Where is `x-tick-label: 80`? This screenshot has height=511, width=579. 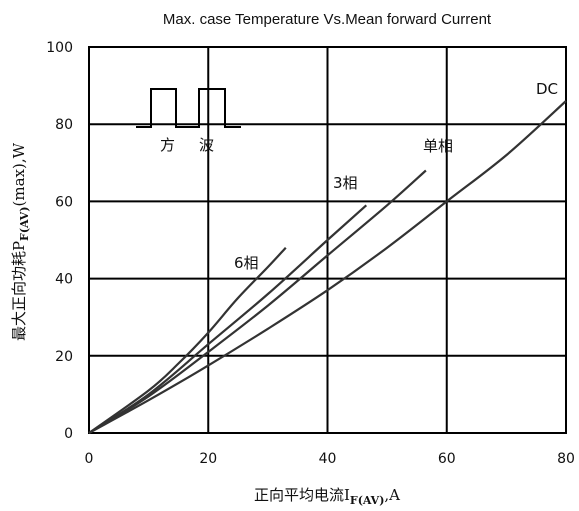
x-tick-label: 80 is located at coordinates (566, 459).